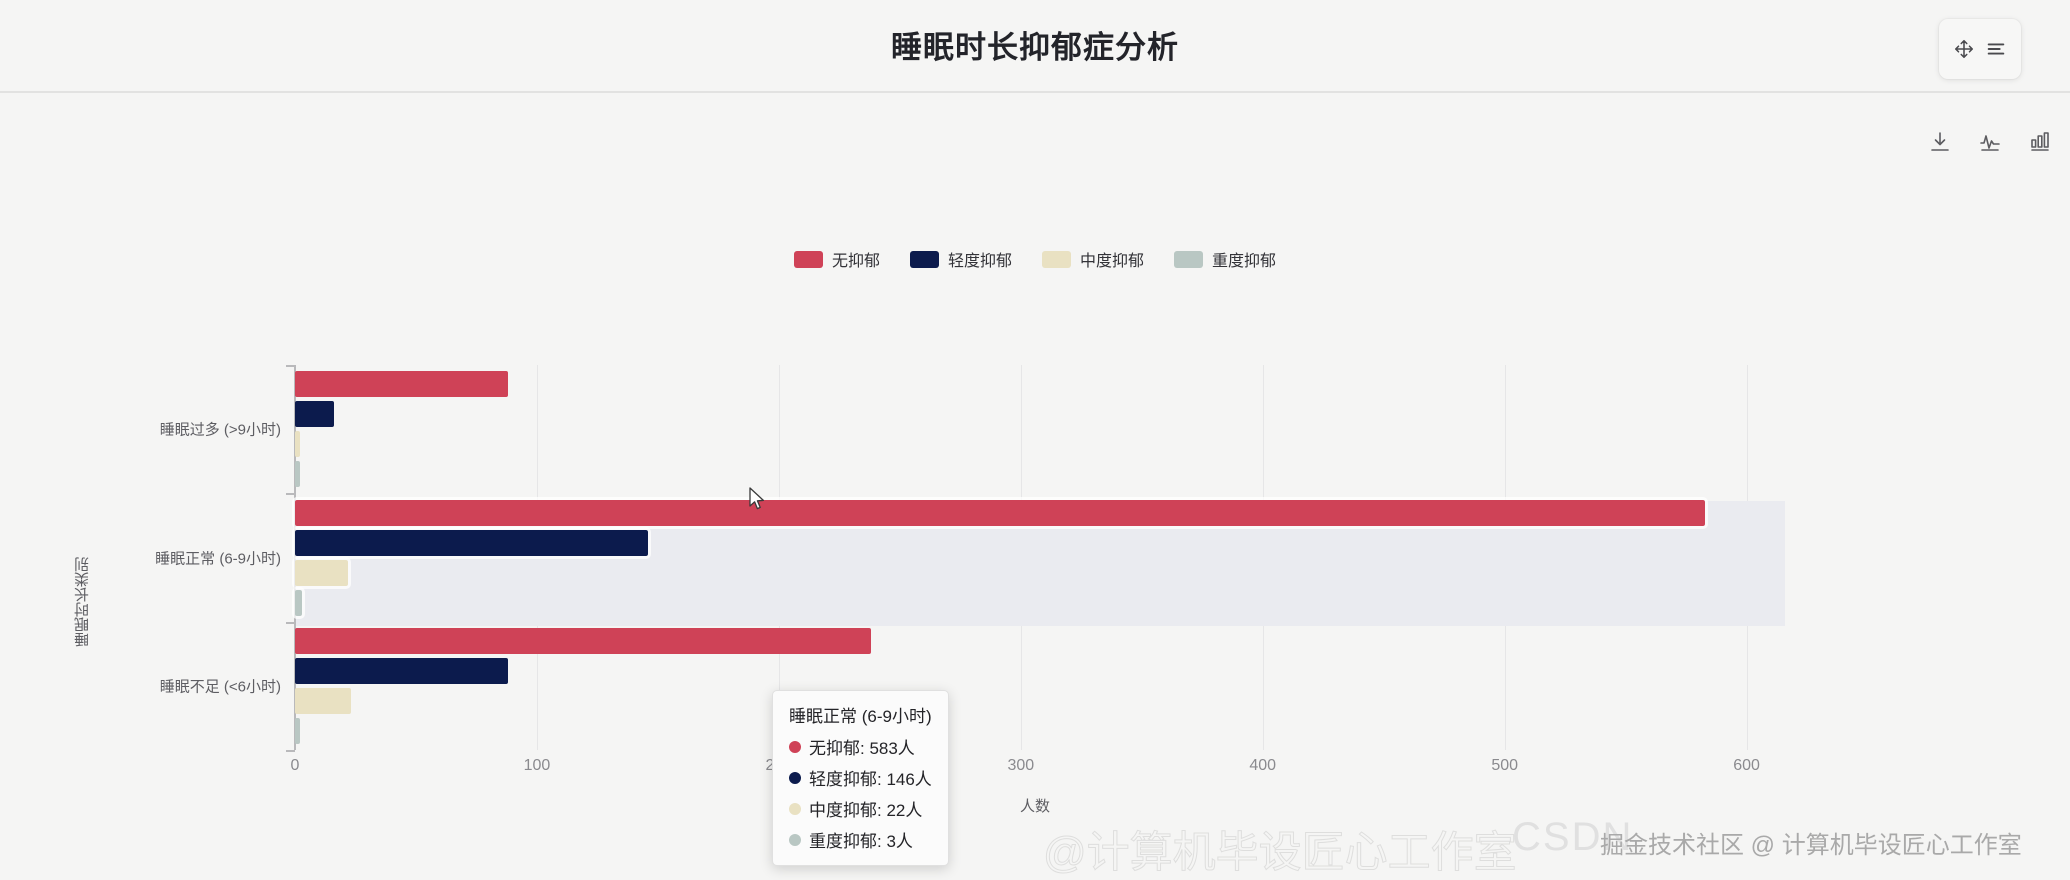 This screenshot has width=2070, height=880. I want to click on legend-item-2: 中度抑郁, so click(1093, 259).